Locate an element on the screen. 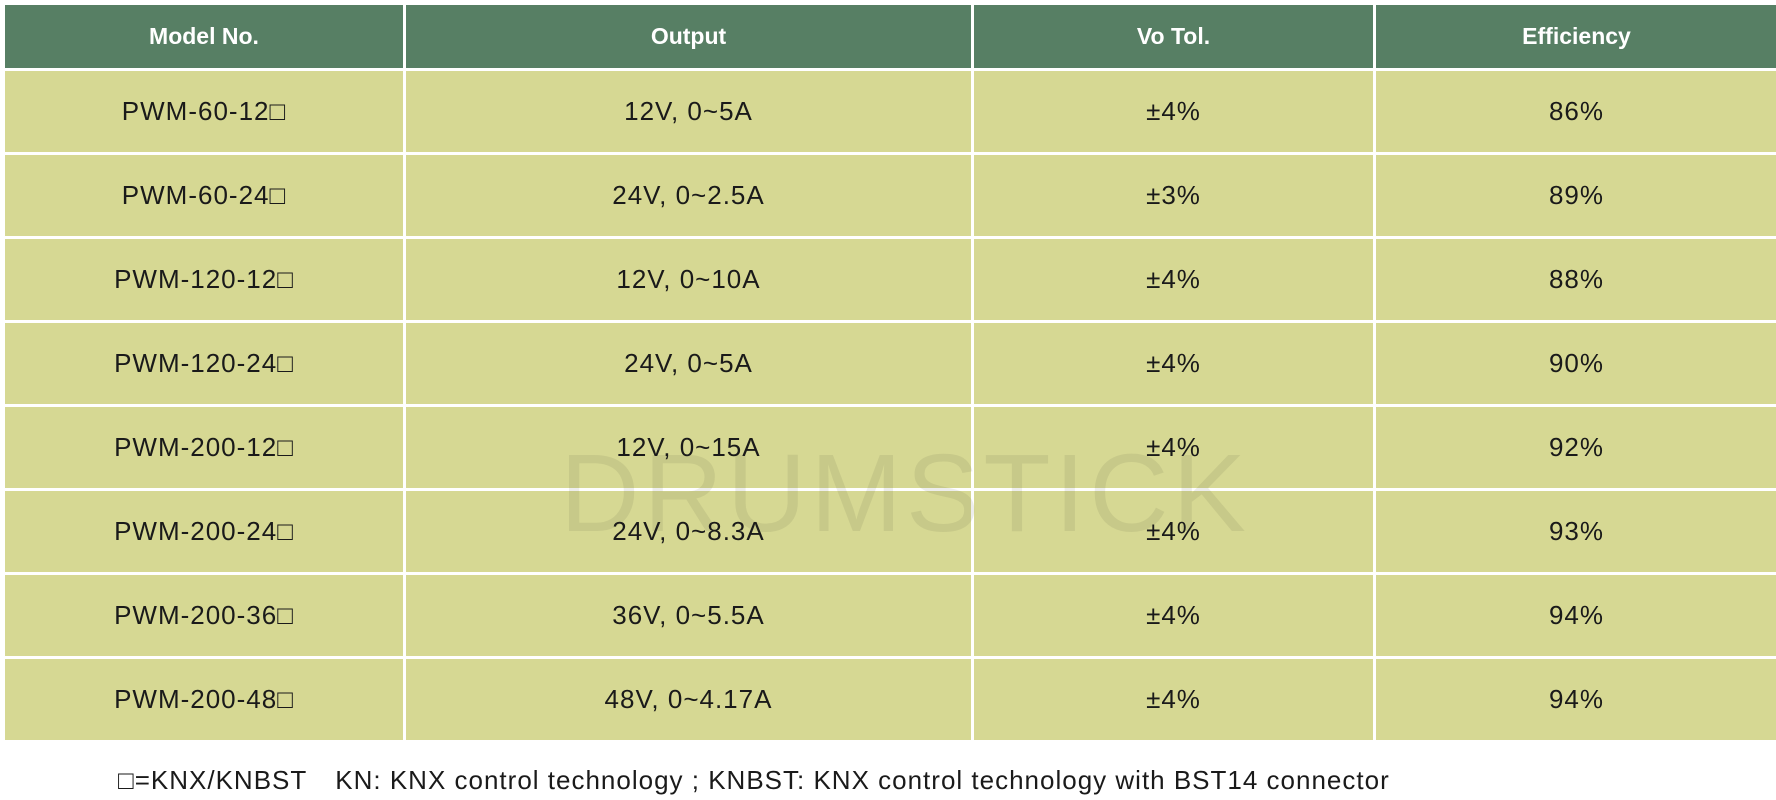  table-row: PWM-200-48□ 48V, 0~4.17A ±4% 94% is located at coordinates (890, 699).